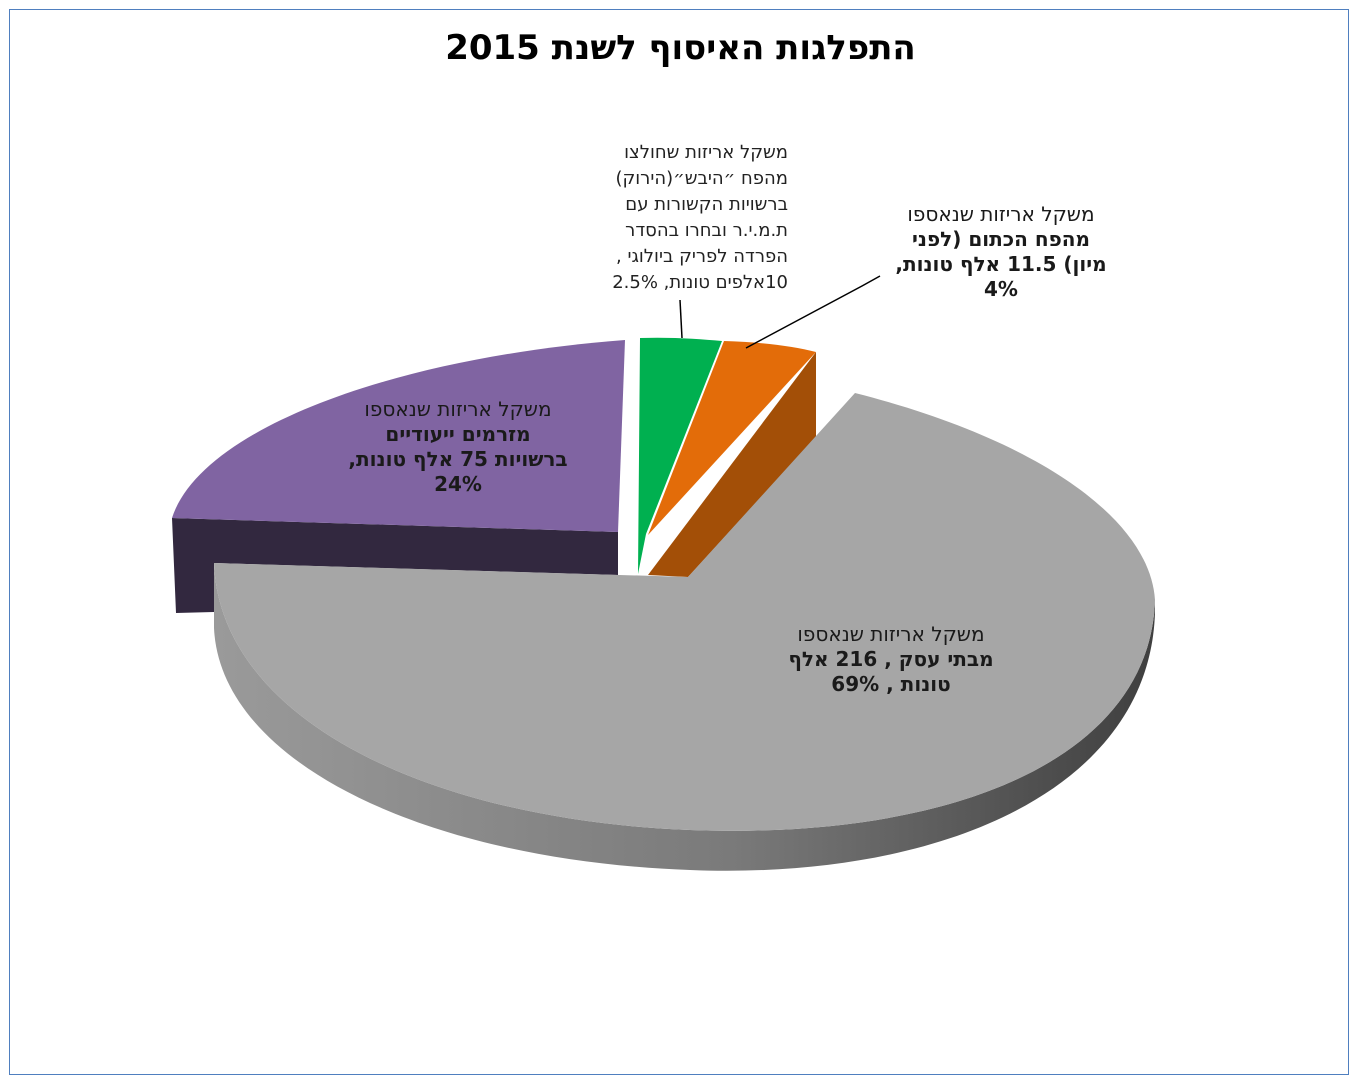 This screenshot has height=1082, width=1361. I want to click on slice-label-green-line2: מהפח ״היבש״(הירוק), so click(701, 178).